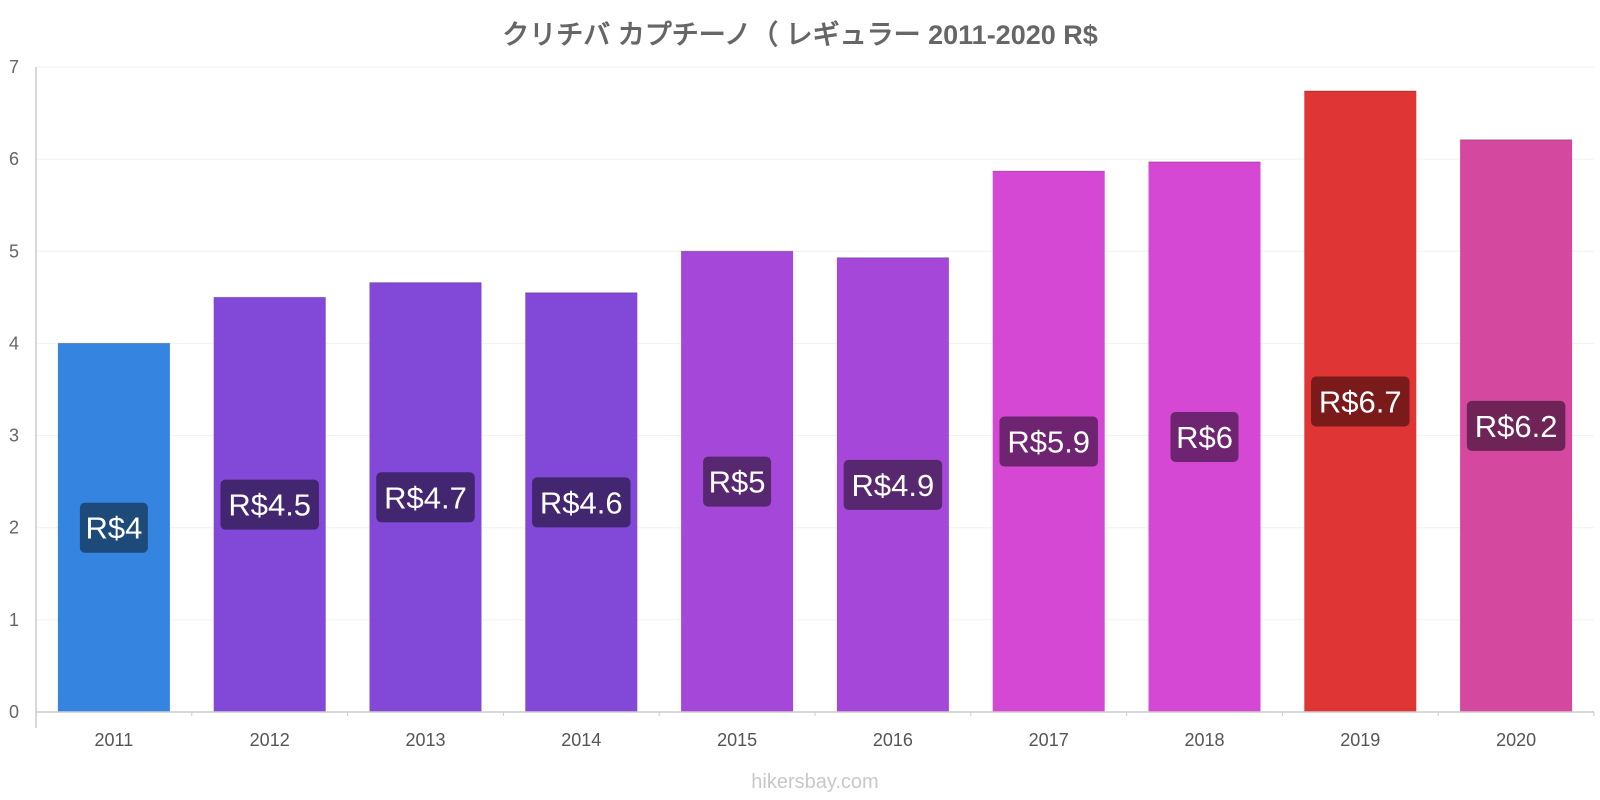 This screenshot has width=1600, height=800. What do you see at coordinates (815, 730) in the screenshot?
I see `x-axis: 2011 2012 2013 2014 2015 2016 2017 2018 2019 2020` at bounding box center [815, 730].